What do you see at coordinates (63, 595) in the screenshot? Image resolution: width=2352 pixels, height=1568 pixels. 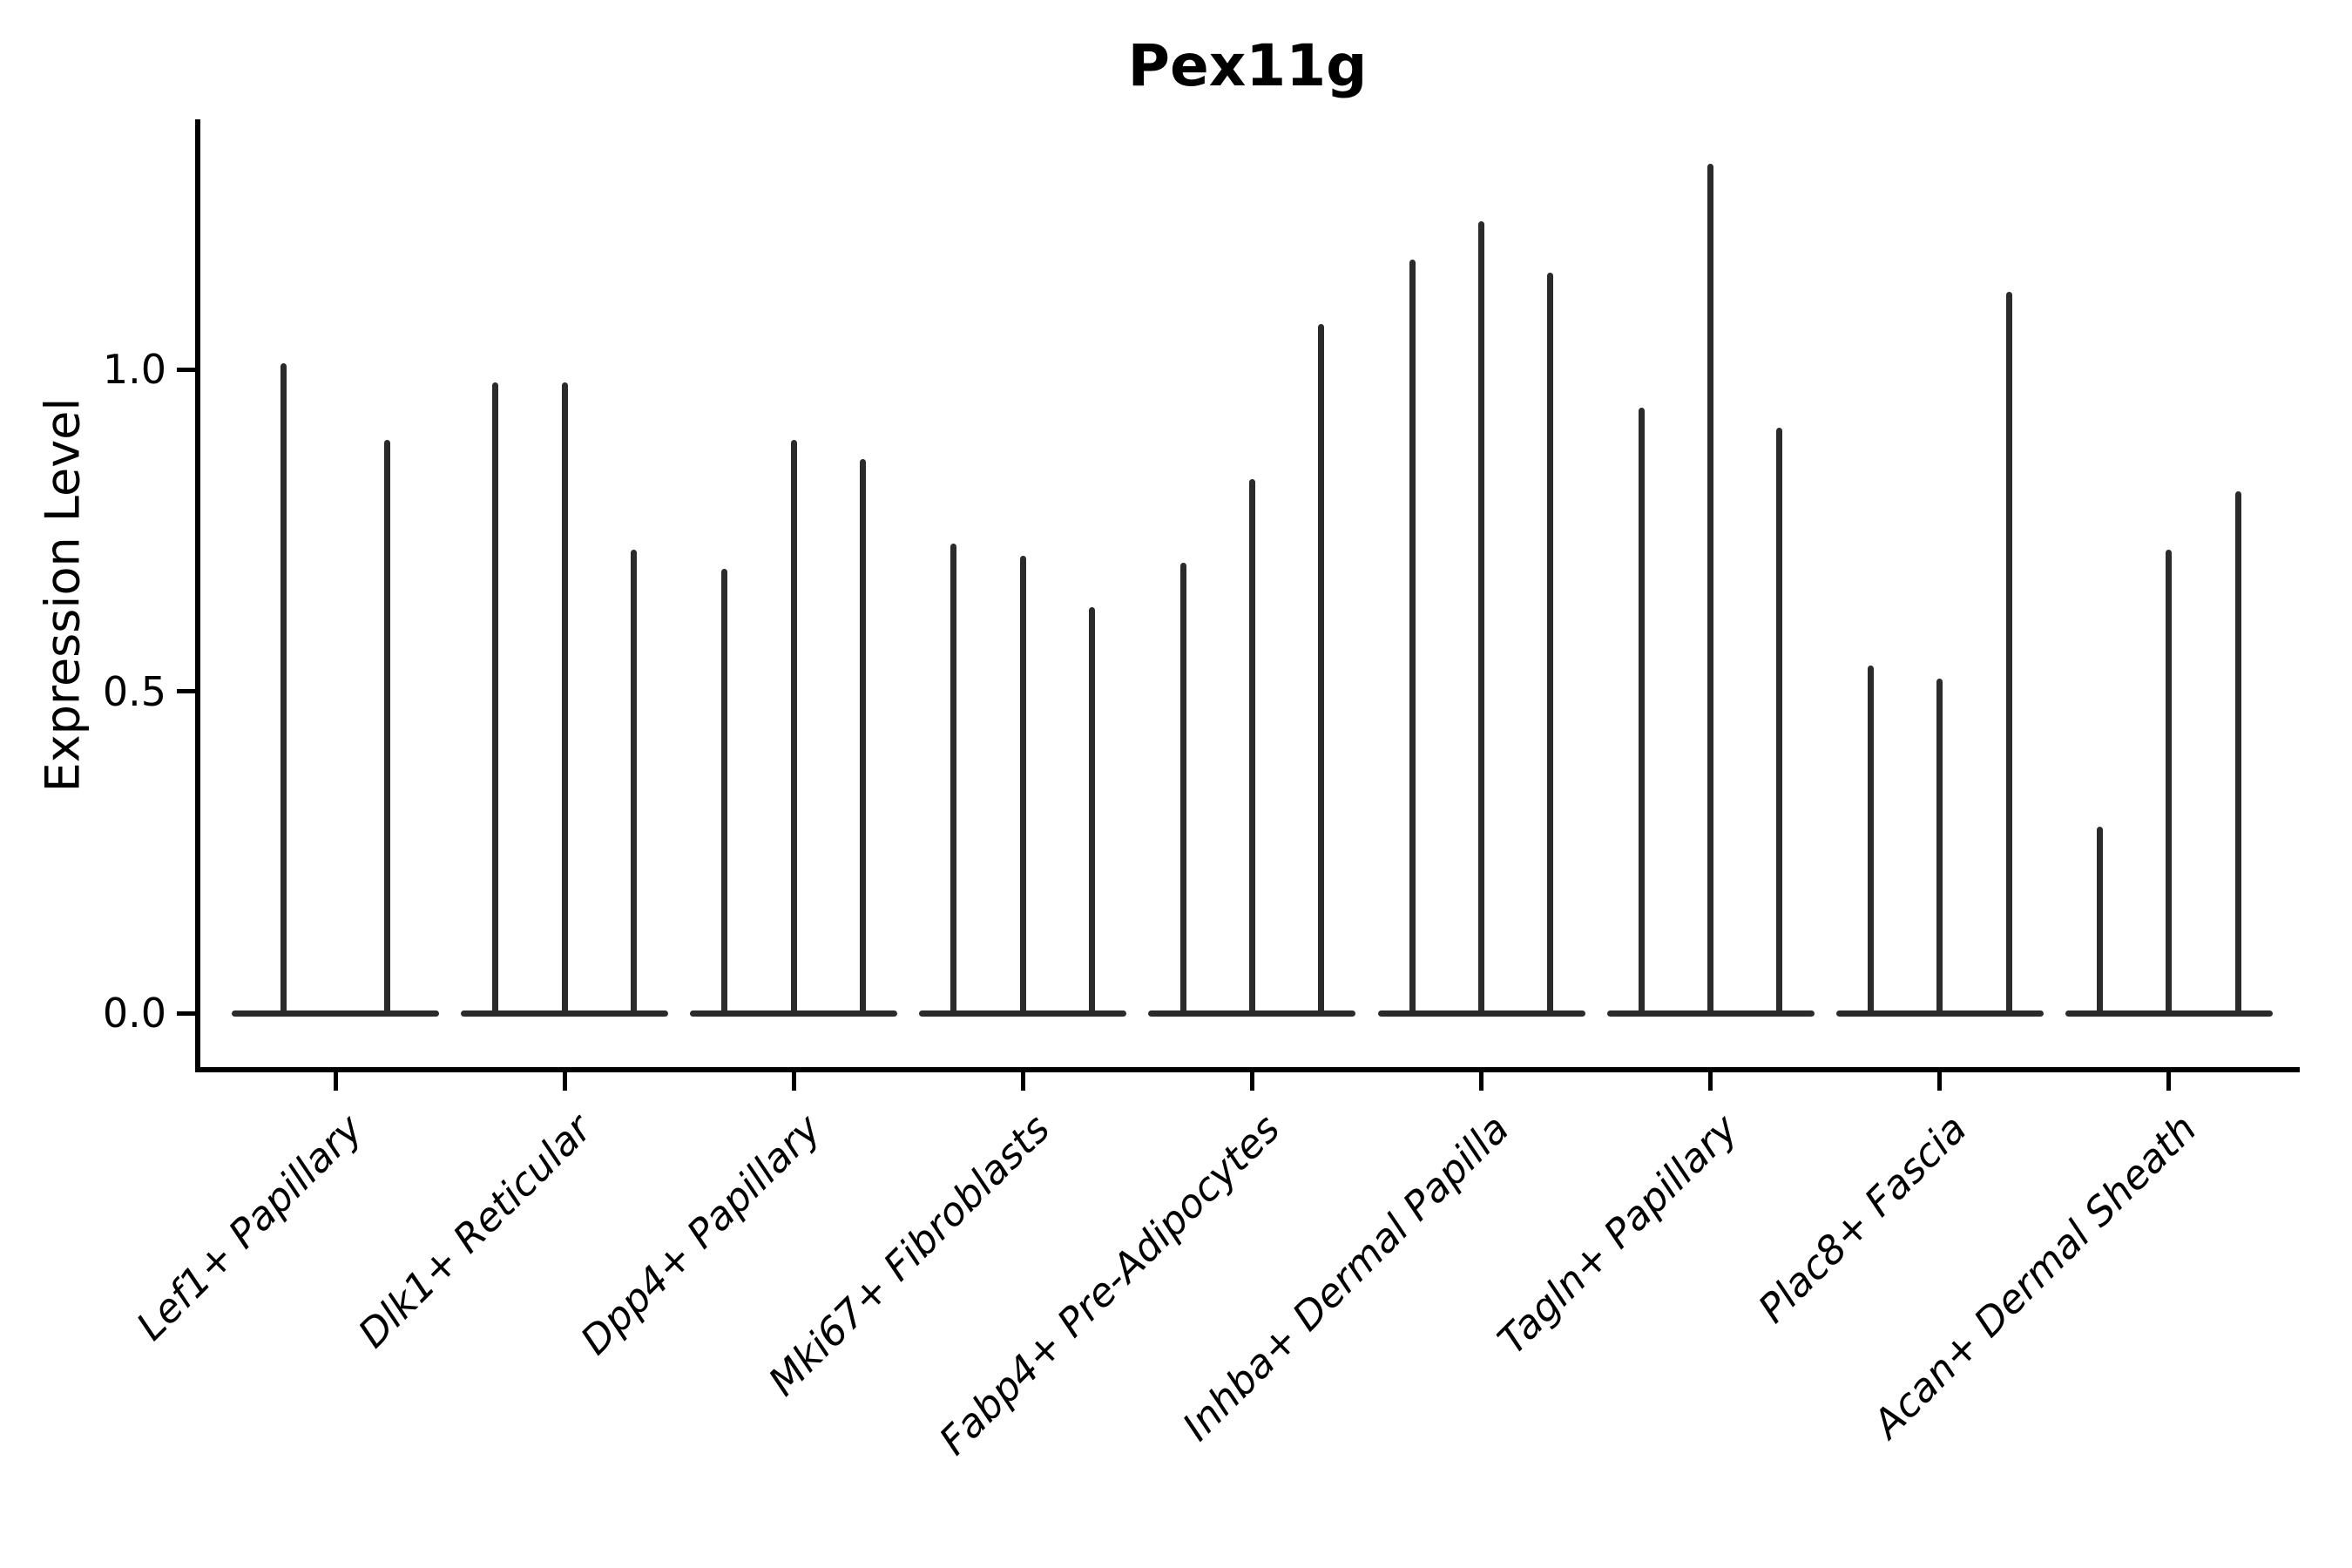 I see `y-axis-label: Expression Level` at bounding box center [63, 595].